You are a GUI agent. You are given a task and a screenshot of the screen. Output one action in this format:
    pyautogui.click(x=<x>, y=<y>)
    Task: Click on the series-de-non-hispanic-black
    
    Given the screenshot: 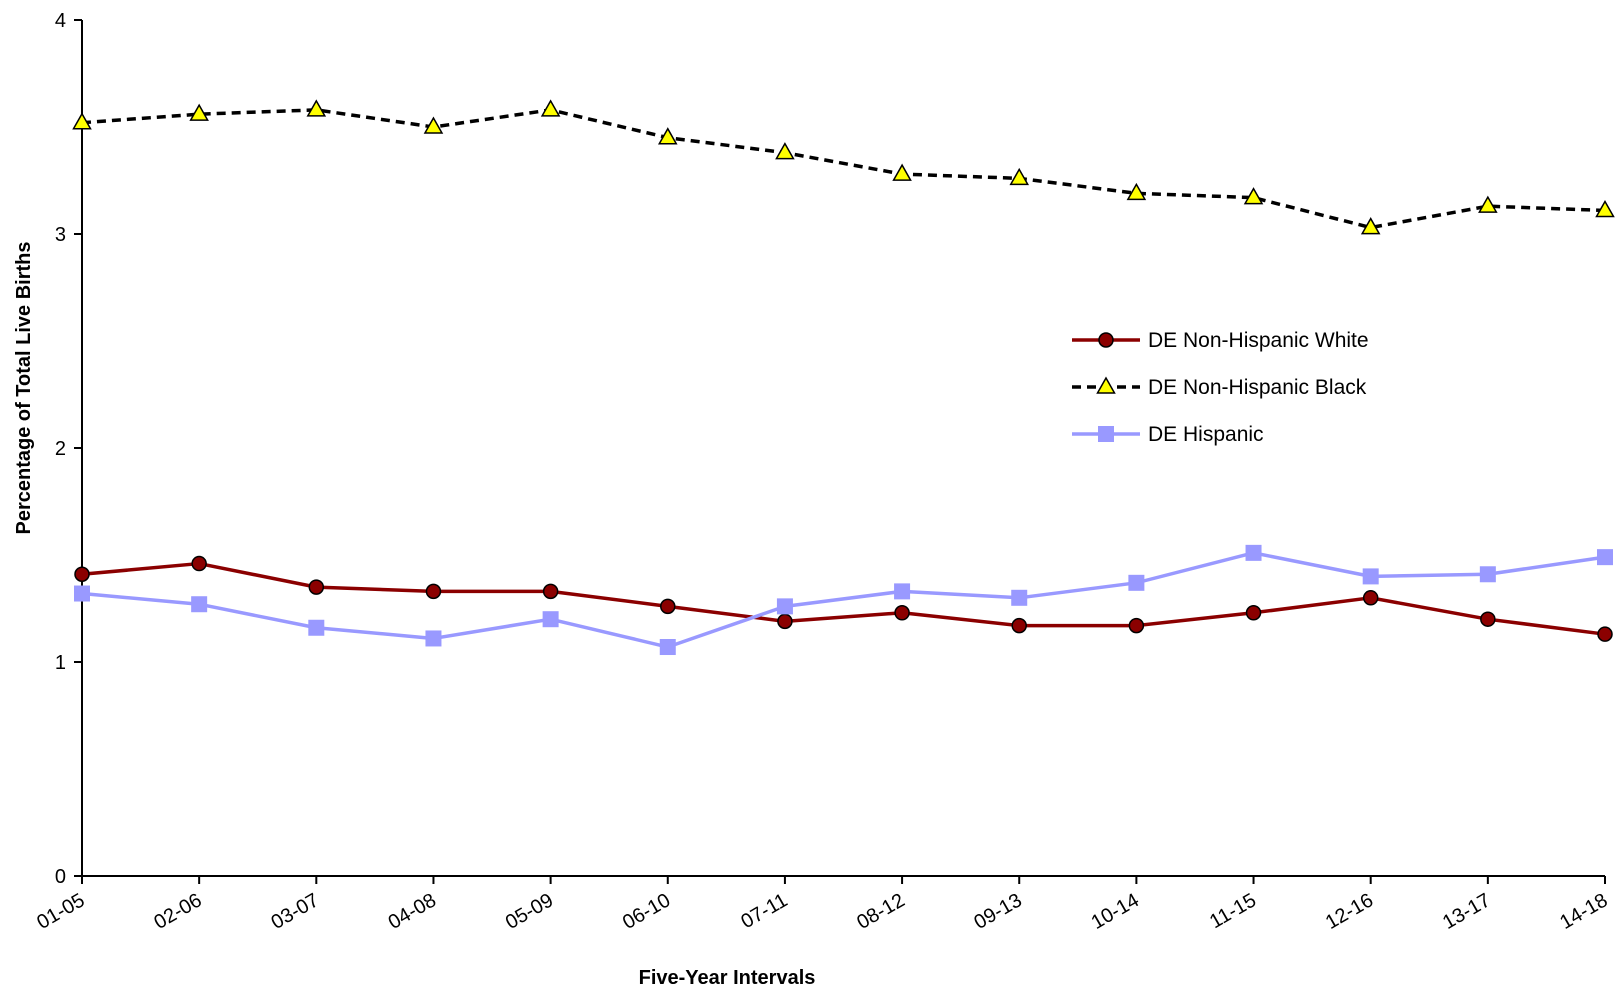 What is the action you would take?
    pyautogui.click(x=843, y=167)
    